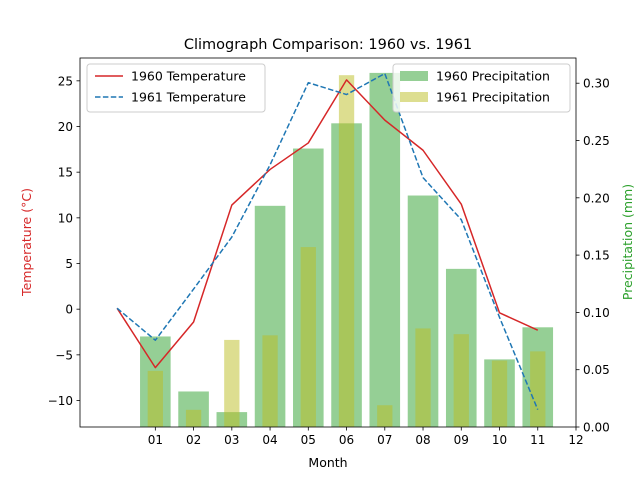  Describe the element at coordinates (155, 440) in the screenshot. I see `x-tick-label: 01` at that location.